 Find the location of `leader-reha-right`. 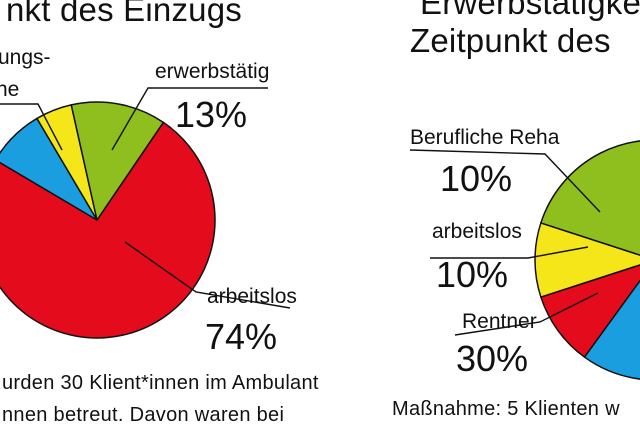

leader-reha-right is located at coordinates (505, 181).